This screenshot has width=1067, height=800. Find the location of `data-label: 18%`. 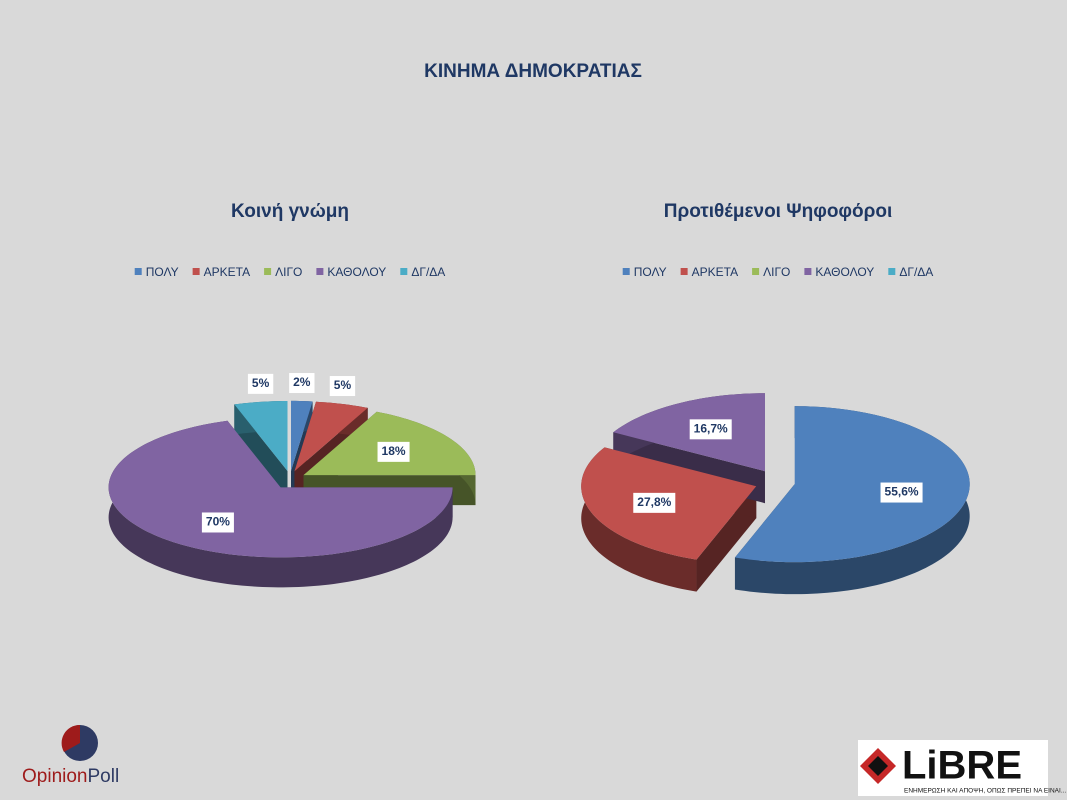

data-label: 18% is located at coordinates (394, 451).